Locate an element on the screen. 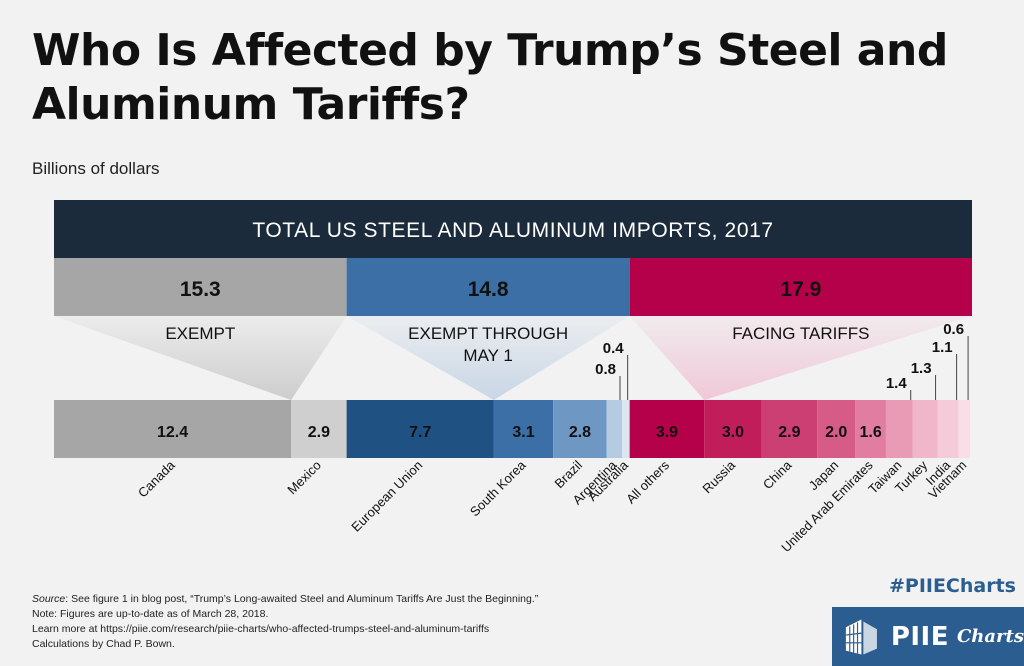 This screenshot has width=1024, height=666. segment-value-0: 12.4 is located at coordinates (172, 432).